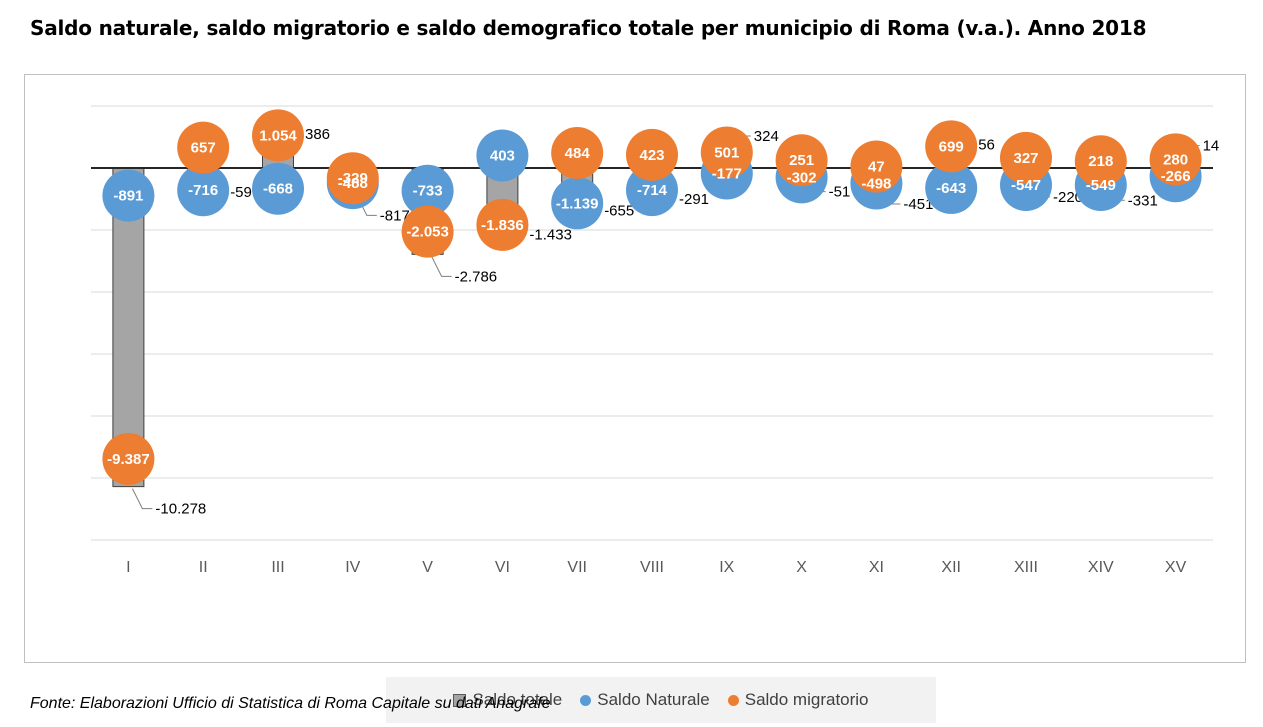 Image resolution: width=1263 pixels, height=727 pixels. Describe the element at coordinates (1143, 200) in the screenshot. I see `data-label-saldo-totale: -331` at that location.